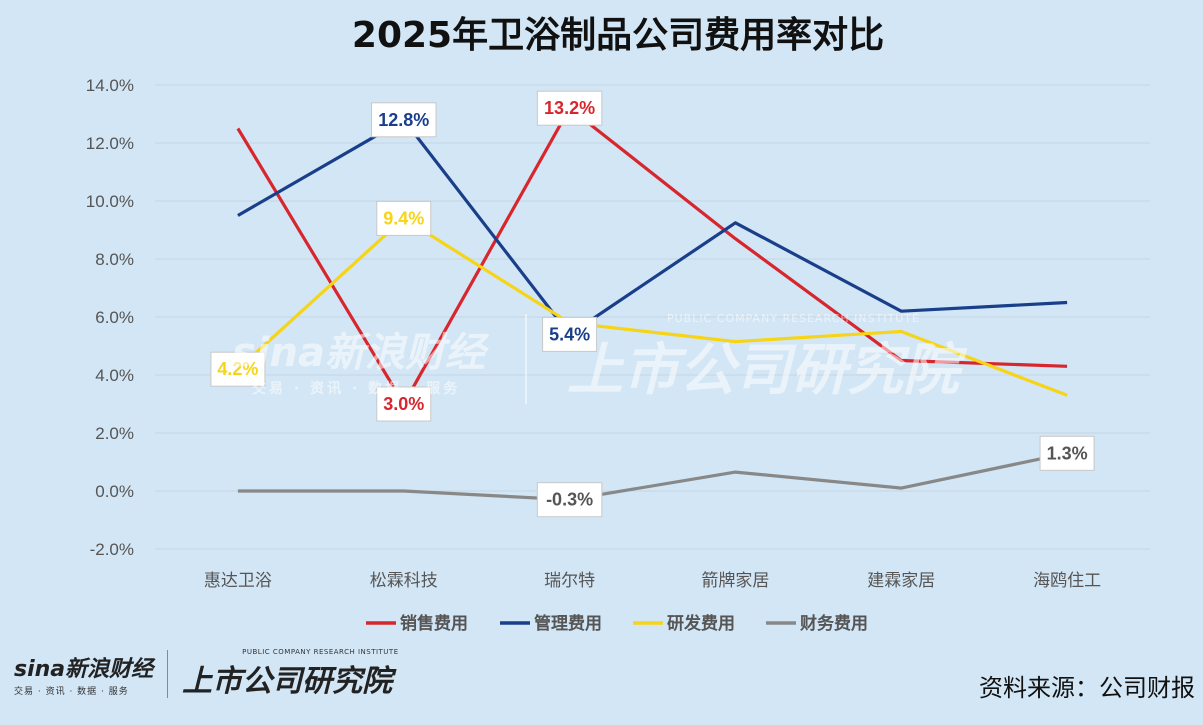  What do you see at coordinates (238, 581) in the screenshot?
I see `x-category-label: 惠达卫浴` at bounding box center [238, 581].